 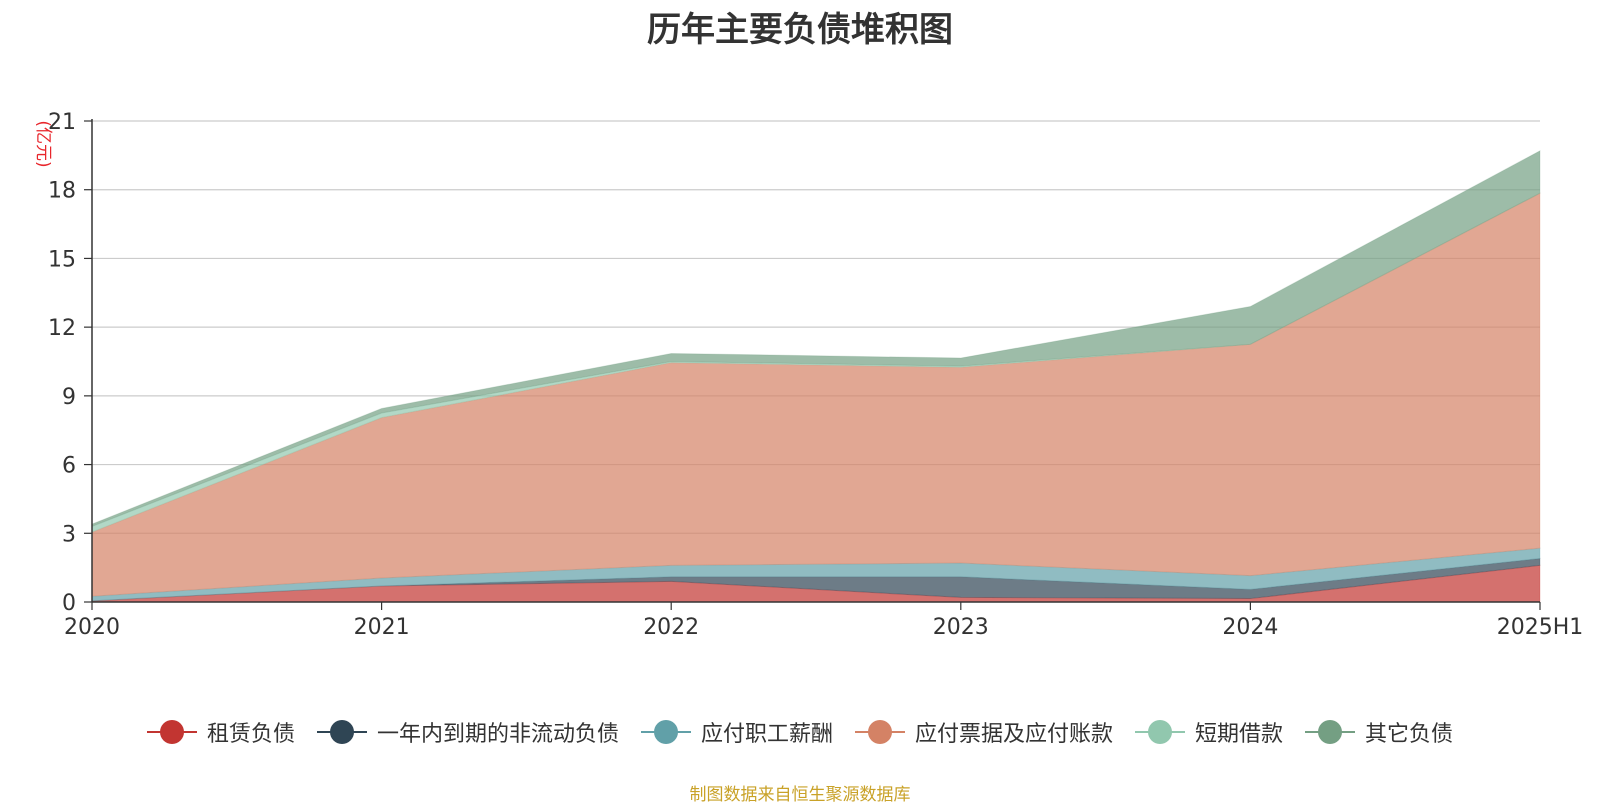 What do you see at coordinates (69, 397) in the screenshot?
I see `y-tick-label: 9` at bounding box center [69, 397].